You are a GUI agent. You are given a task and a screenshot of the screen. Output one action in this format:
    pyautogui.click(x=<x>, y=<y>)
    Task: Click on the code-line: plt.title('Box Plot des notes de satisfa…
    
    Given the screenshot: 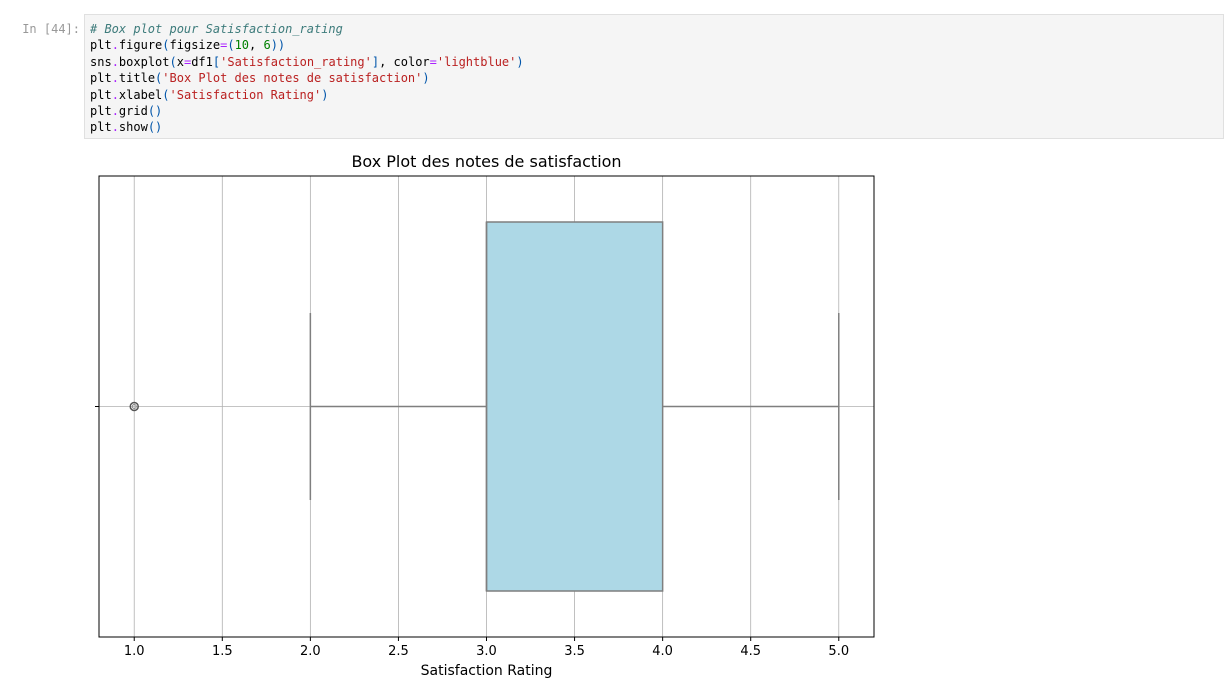 What is the action you would take?
    pyautogui.click(x=656, y=78)
    